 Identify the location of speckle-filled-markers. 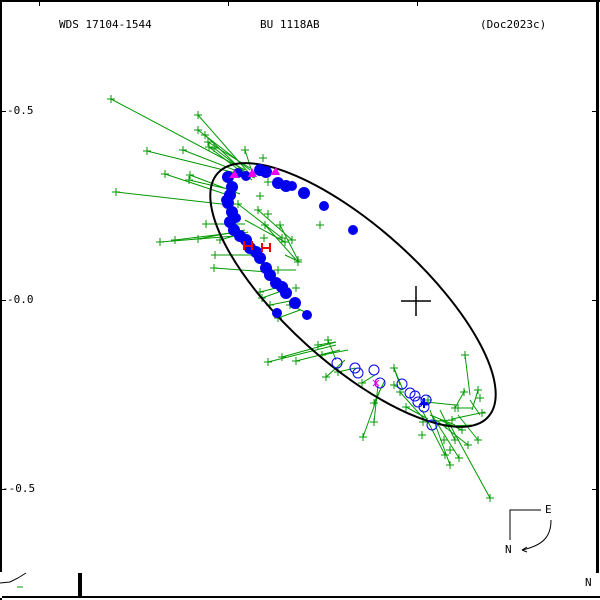
(289, 242).